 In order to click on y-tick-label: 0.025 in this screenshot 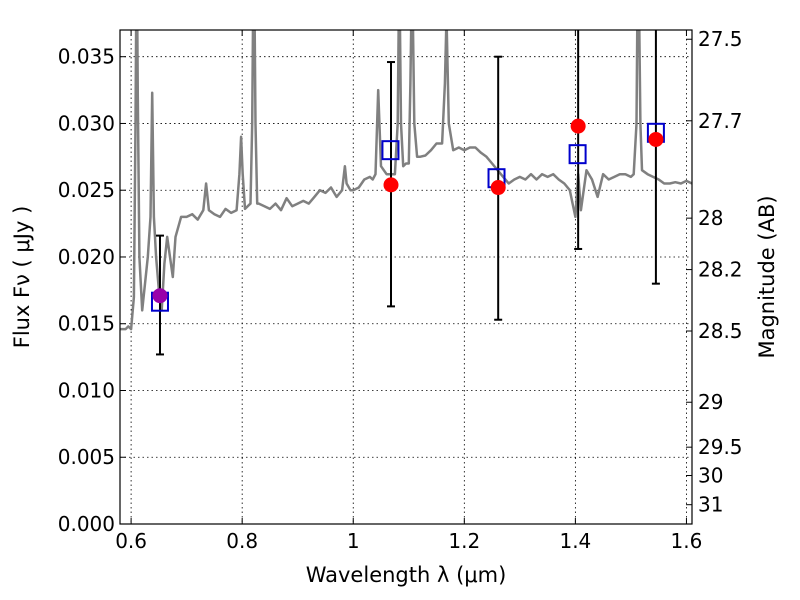, I will do `click(86, 190)`.